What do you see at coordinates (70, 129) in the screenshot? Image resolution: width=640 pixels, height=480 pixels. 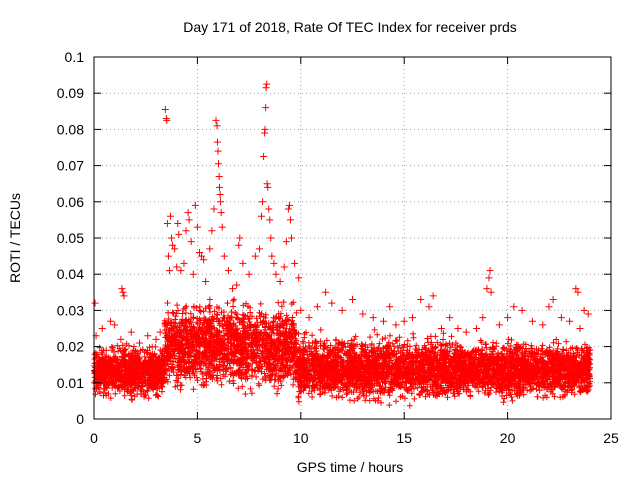 I see `y-tick-label: 0.08` at bounding box center [70, 129].